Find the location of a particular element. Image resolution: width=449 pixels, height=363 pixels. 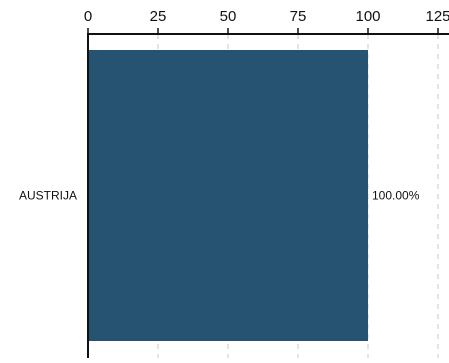

x-tick-label-50: 50 is located at coordinates (228, 16).